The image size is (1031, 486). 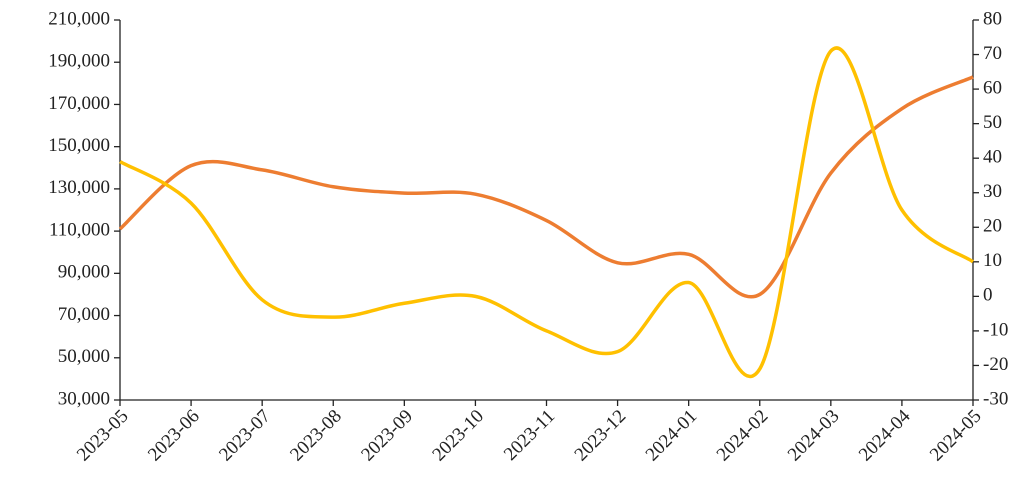 I want to click on x-tick-label: 2023-11, so click(x=529, y=435).